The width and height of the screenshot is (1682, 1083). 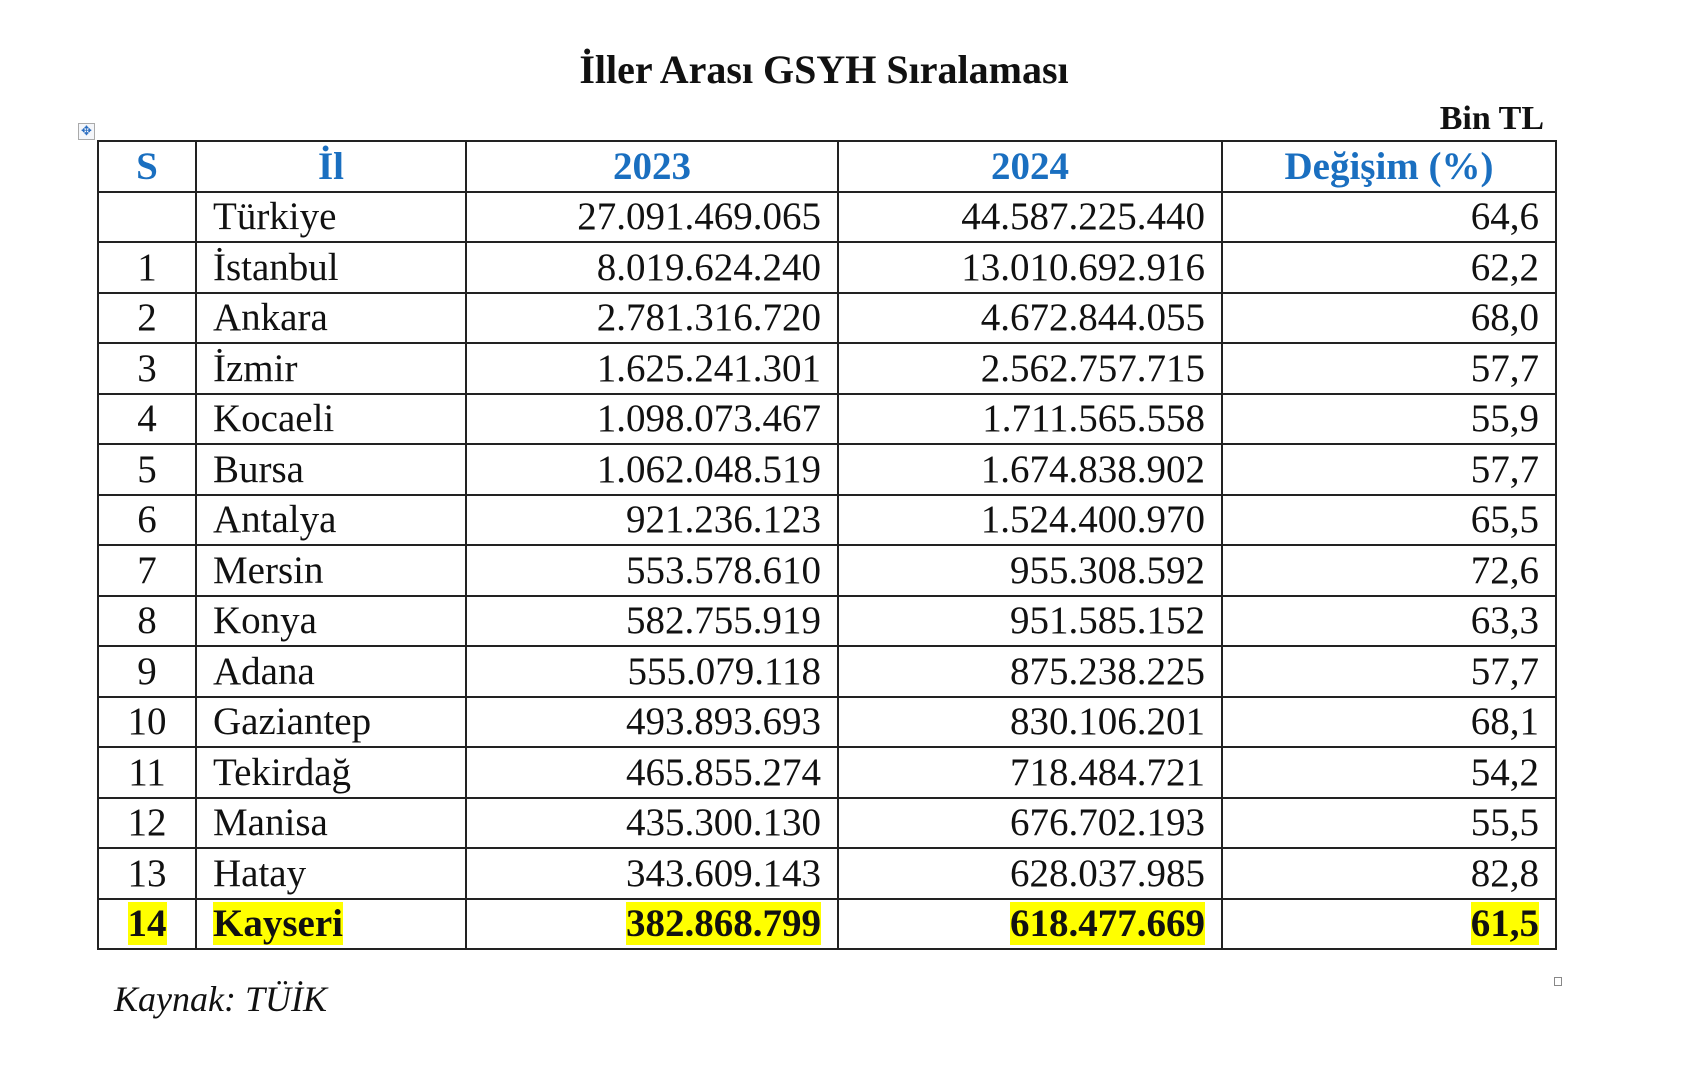 I want to click on gdp-2024-cell: 676.702.193, so click(x=1030, y=822).